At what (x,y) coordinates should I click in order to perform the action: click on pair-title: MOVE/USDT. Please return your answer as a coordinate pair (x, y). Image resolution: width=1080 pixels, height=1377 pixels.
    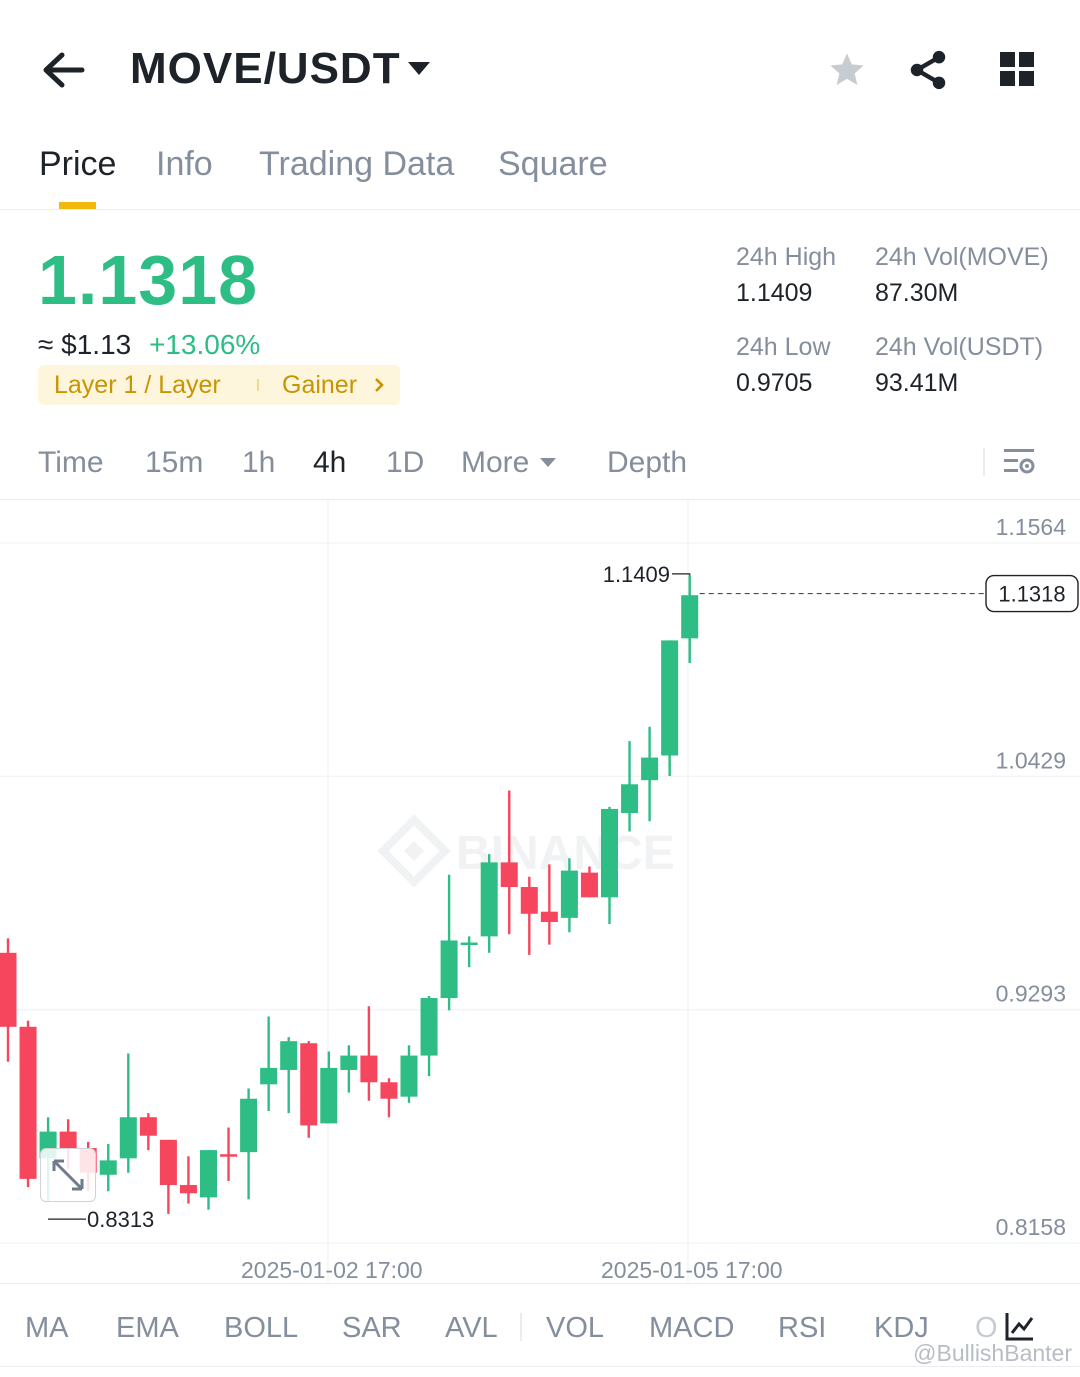
    Looking at the image, I should click on (265, 68).